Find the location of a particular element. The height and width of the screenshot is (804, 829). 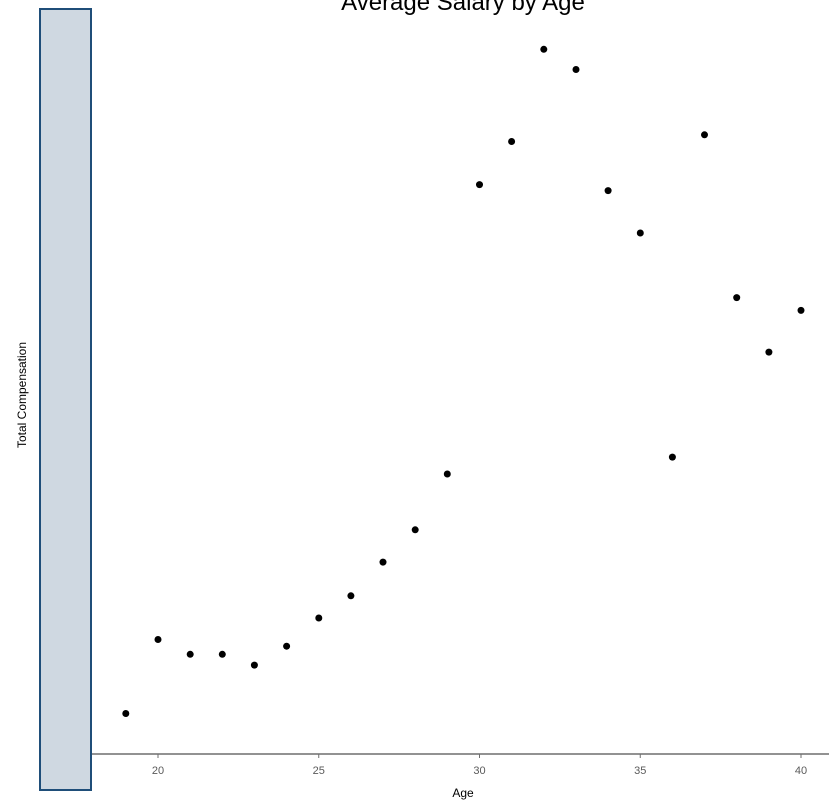

y-axis-label: Total Compensation is located at coordinates (22, 395).